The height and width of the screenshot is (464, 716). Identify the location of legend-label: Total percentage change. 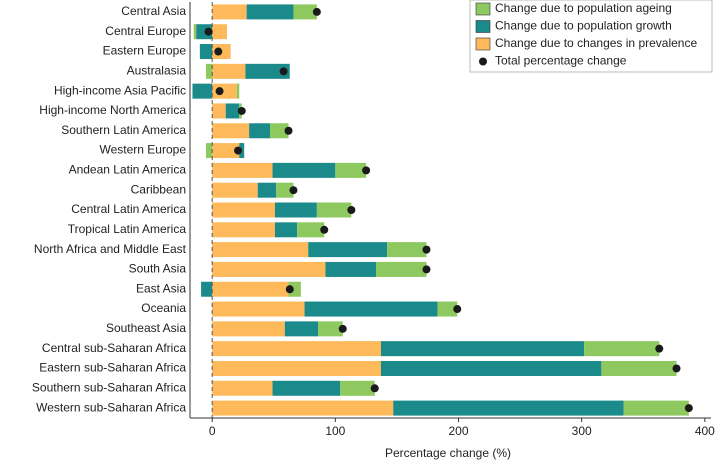
(561, 61).